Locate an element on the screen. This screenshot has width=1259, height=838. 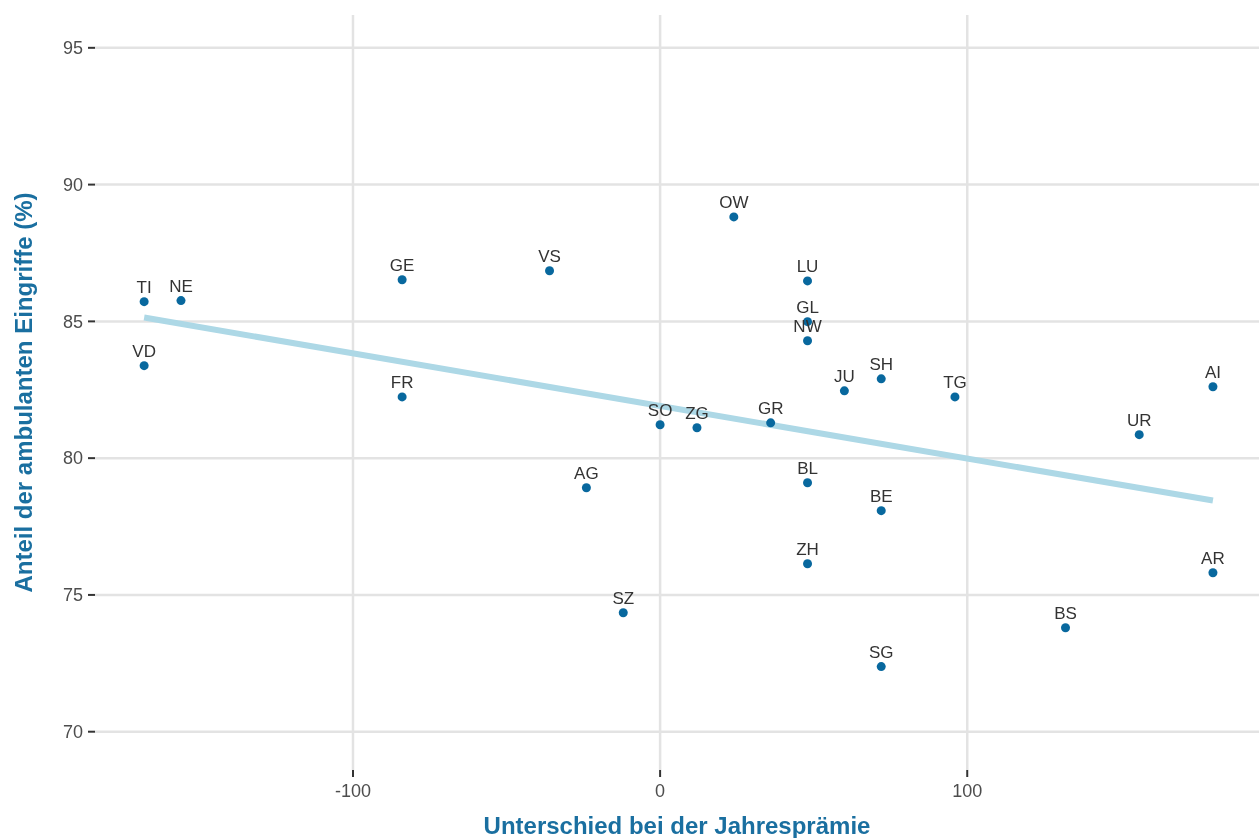
annotation: NE is located at coordinates (181, 286).